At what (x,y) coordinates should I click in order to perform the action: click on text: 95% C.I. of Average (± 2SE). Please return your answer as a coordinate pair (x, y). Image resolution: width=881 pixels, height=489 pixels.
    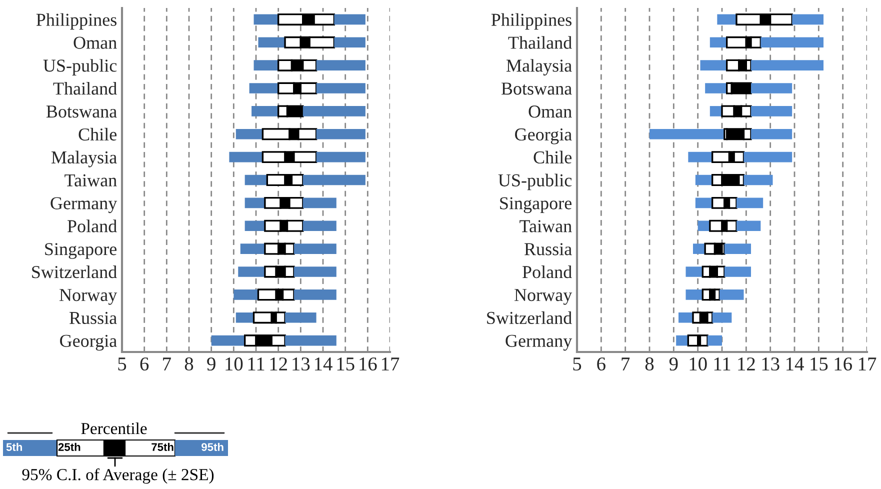
    Looking at the image, I should click on (118, 476).